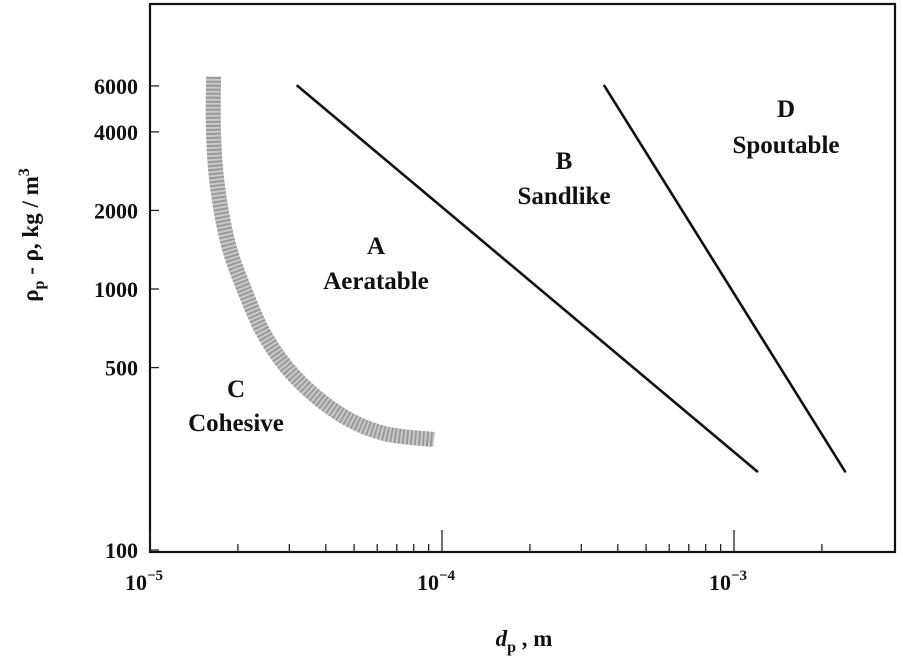 The image size is (903, 664). Describe the element at coordinates (30, 295) in the screenshot. I see `y-axis-title-rho: ρ` at that location.